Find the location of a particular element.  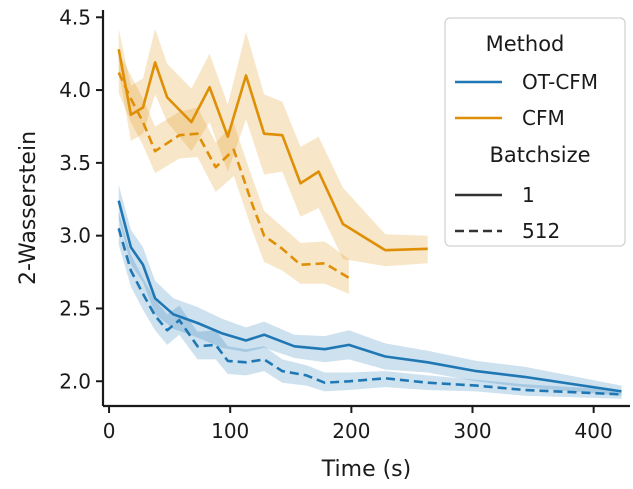

x-tick-label: 400 is located at coordinates (594, 431).